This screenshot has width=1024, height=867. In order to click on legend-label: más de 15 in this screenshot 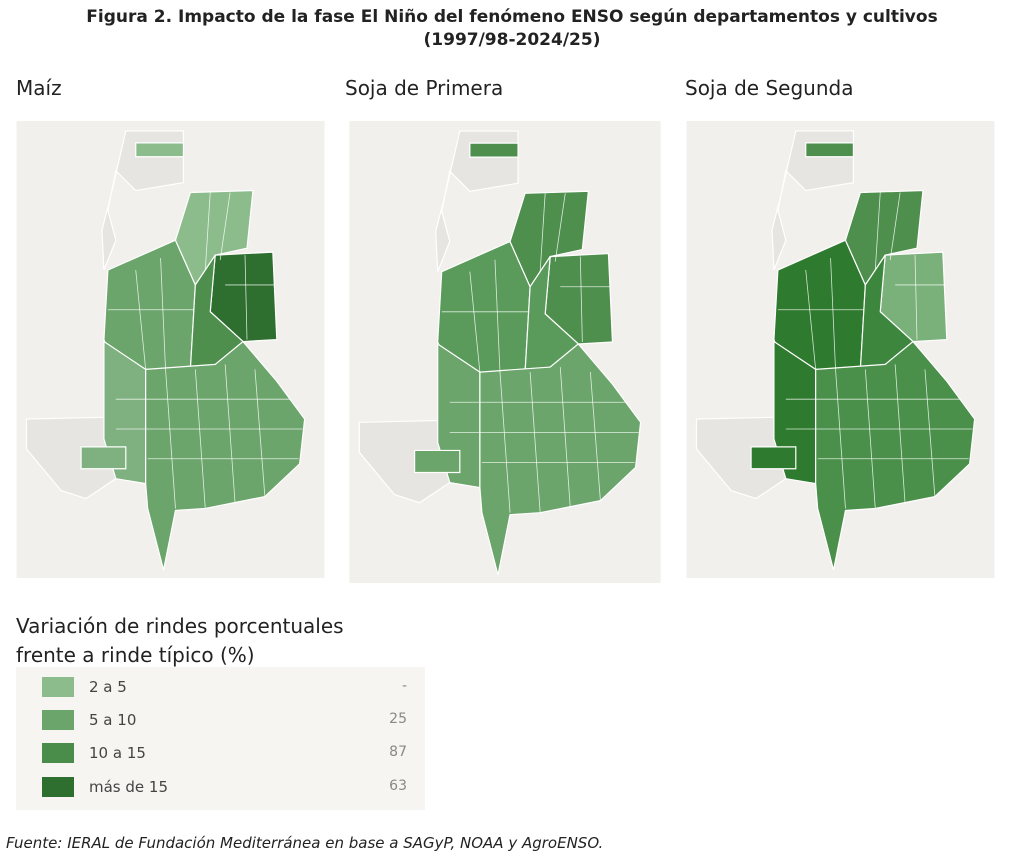, I will do `click(128, 787)`.